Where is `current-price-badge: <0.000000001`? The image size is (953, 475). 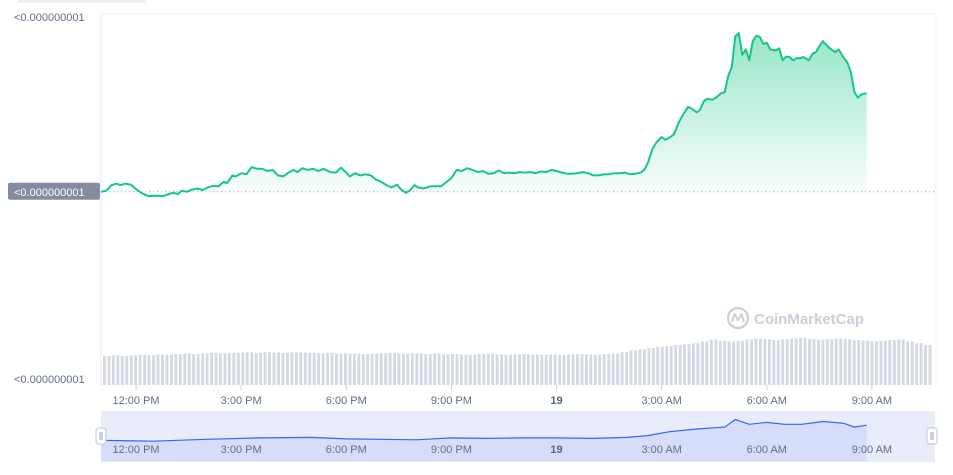
current-price-badge: <0.000000001 is located at coordinates (54, 191).